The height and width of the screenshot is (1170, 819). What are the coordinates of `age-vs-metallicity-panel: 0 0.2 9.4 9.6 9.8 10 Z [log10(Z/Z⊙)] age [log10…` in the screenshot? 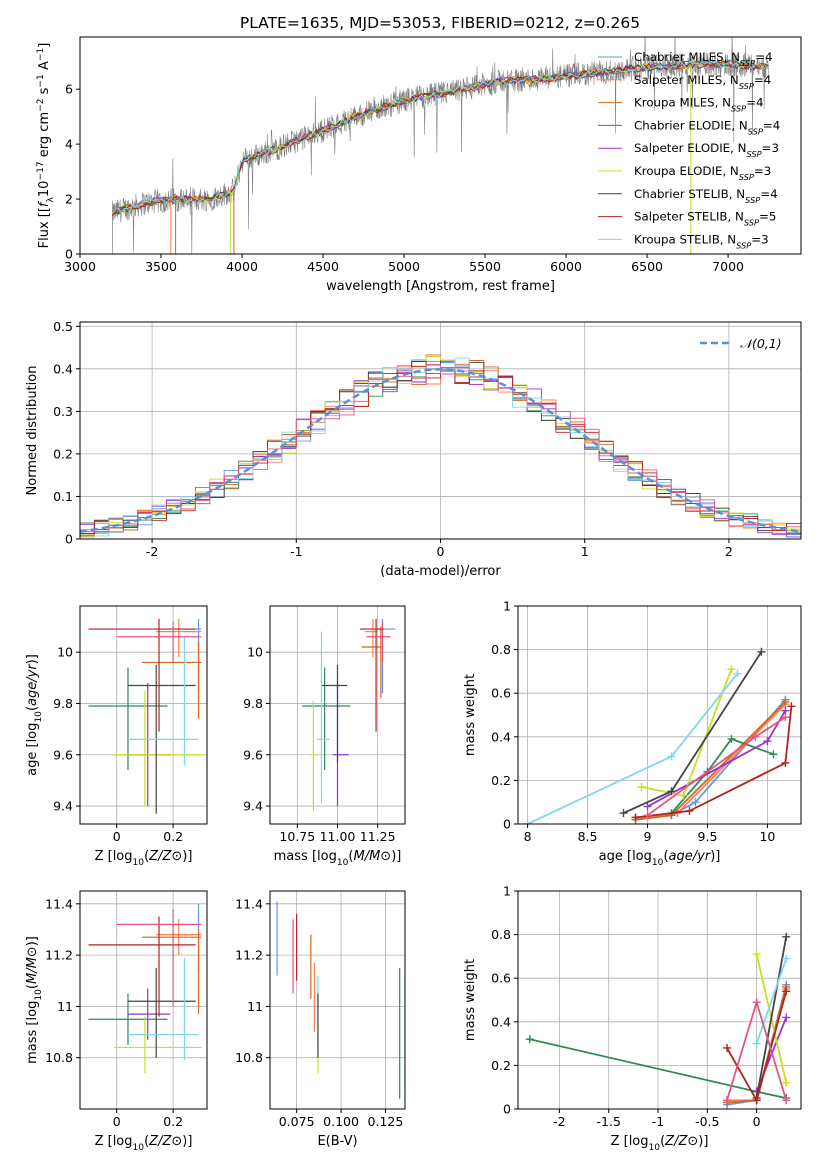 It's located at (116, 736).